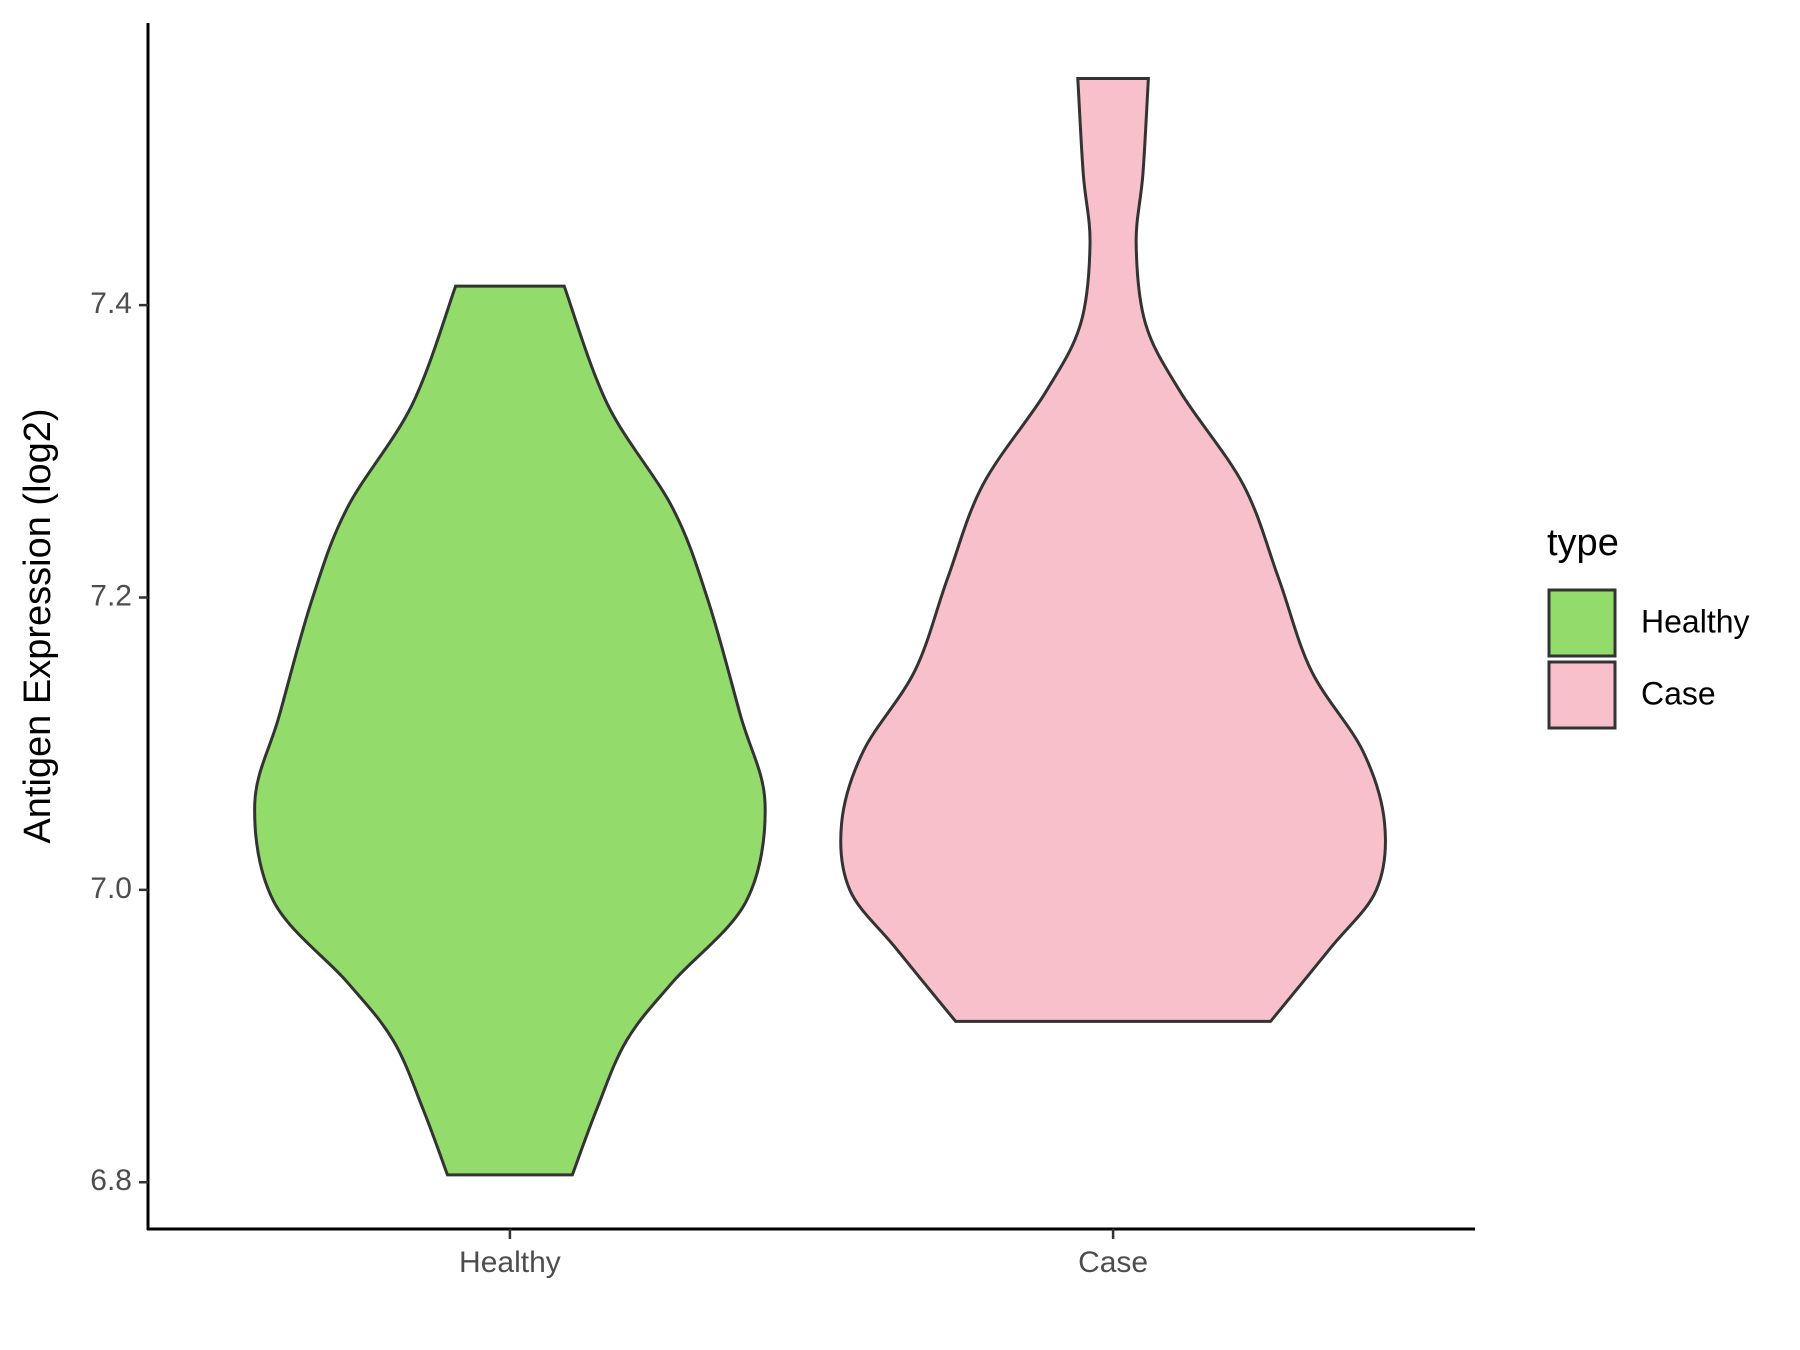 This screenshot has width=1800, height=1350. What do you see at coordinates (111, 303) in the screenshot?
I see `y-tick-label: 7.4` at bounding box center [111, 303].